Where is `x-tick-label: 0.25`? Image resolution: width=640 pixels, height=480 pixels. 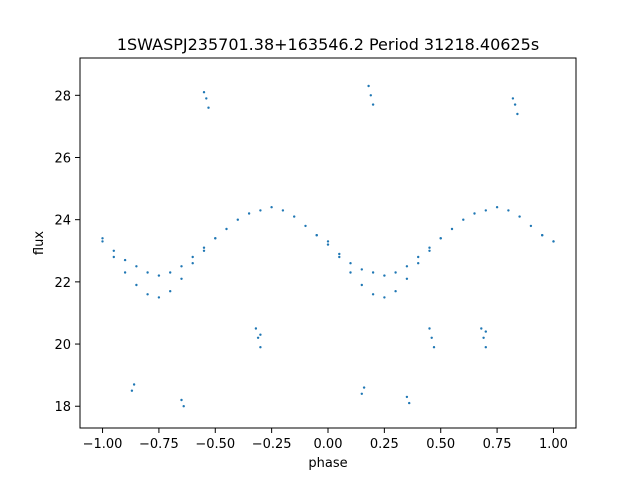 x-tick-label: 0.25 is located at coordinates (384, 444).